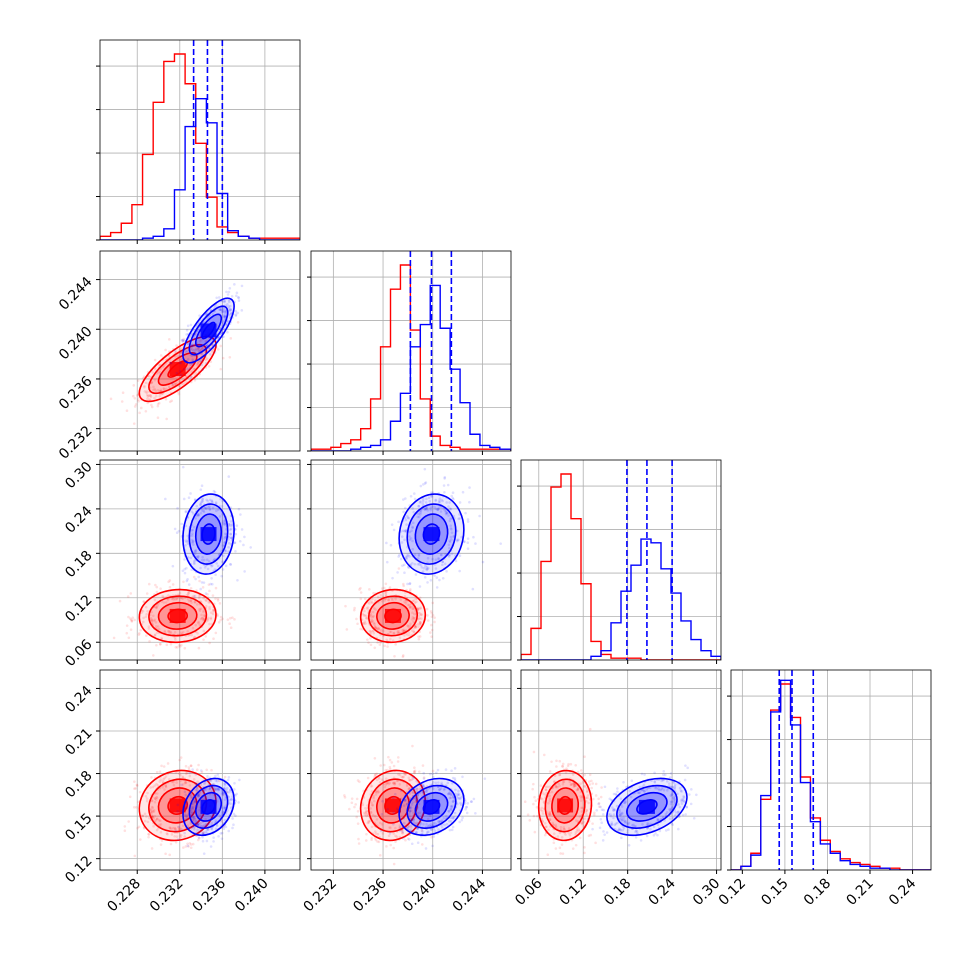 The image size is (970, 970). I want to click on panel-3-1: 0.232 0.236 0.240 0.244, so click(406, 792).